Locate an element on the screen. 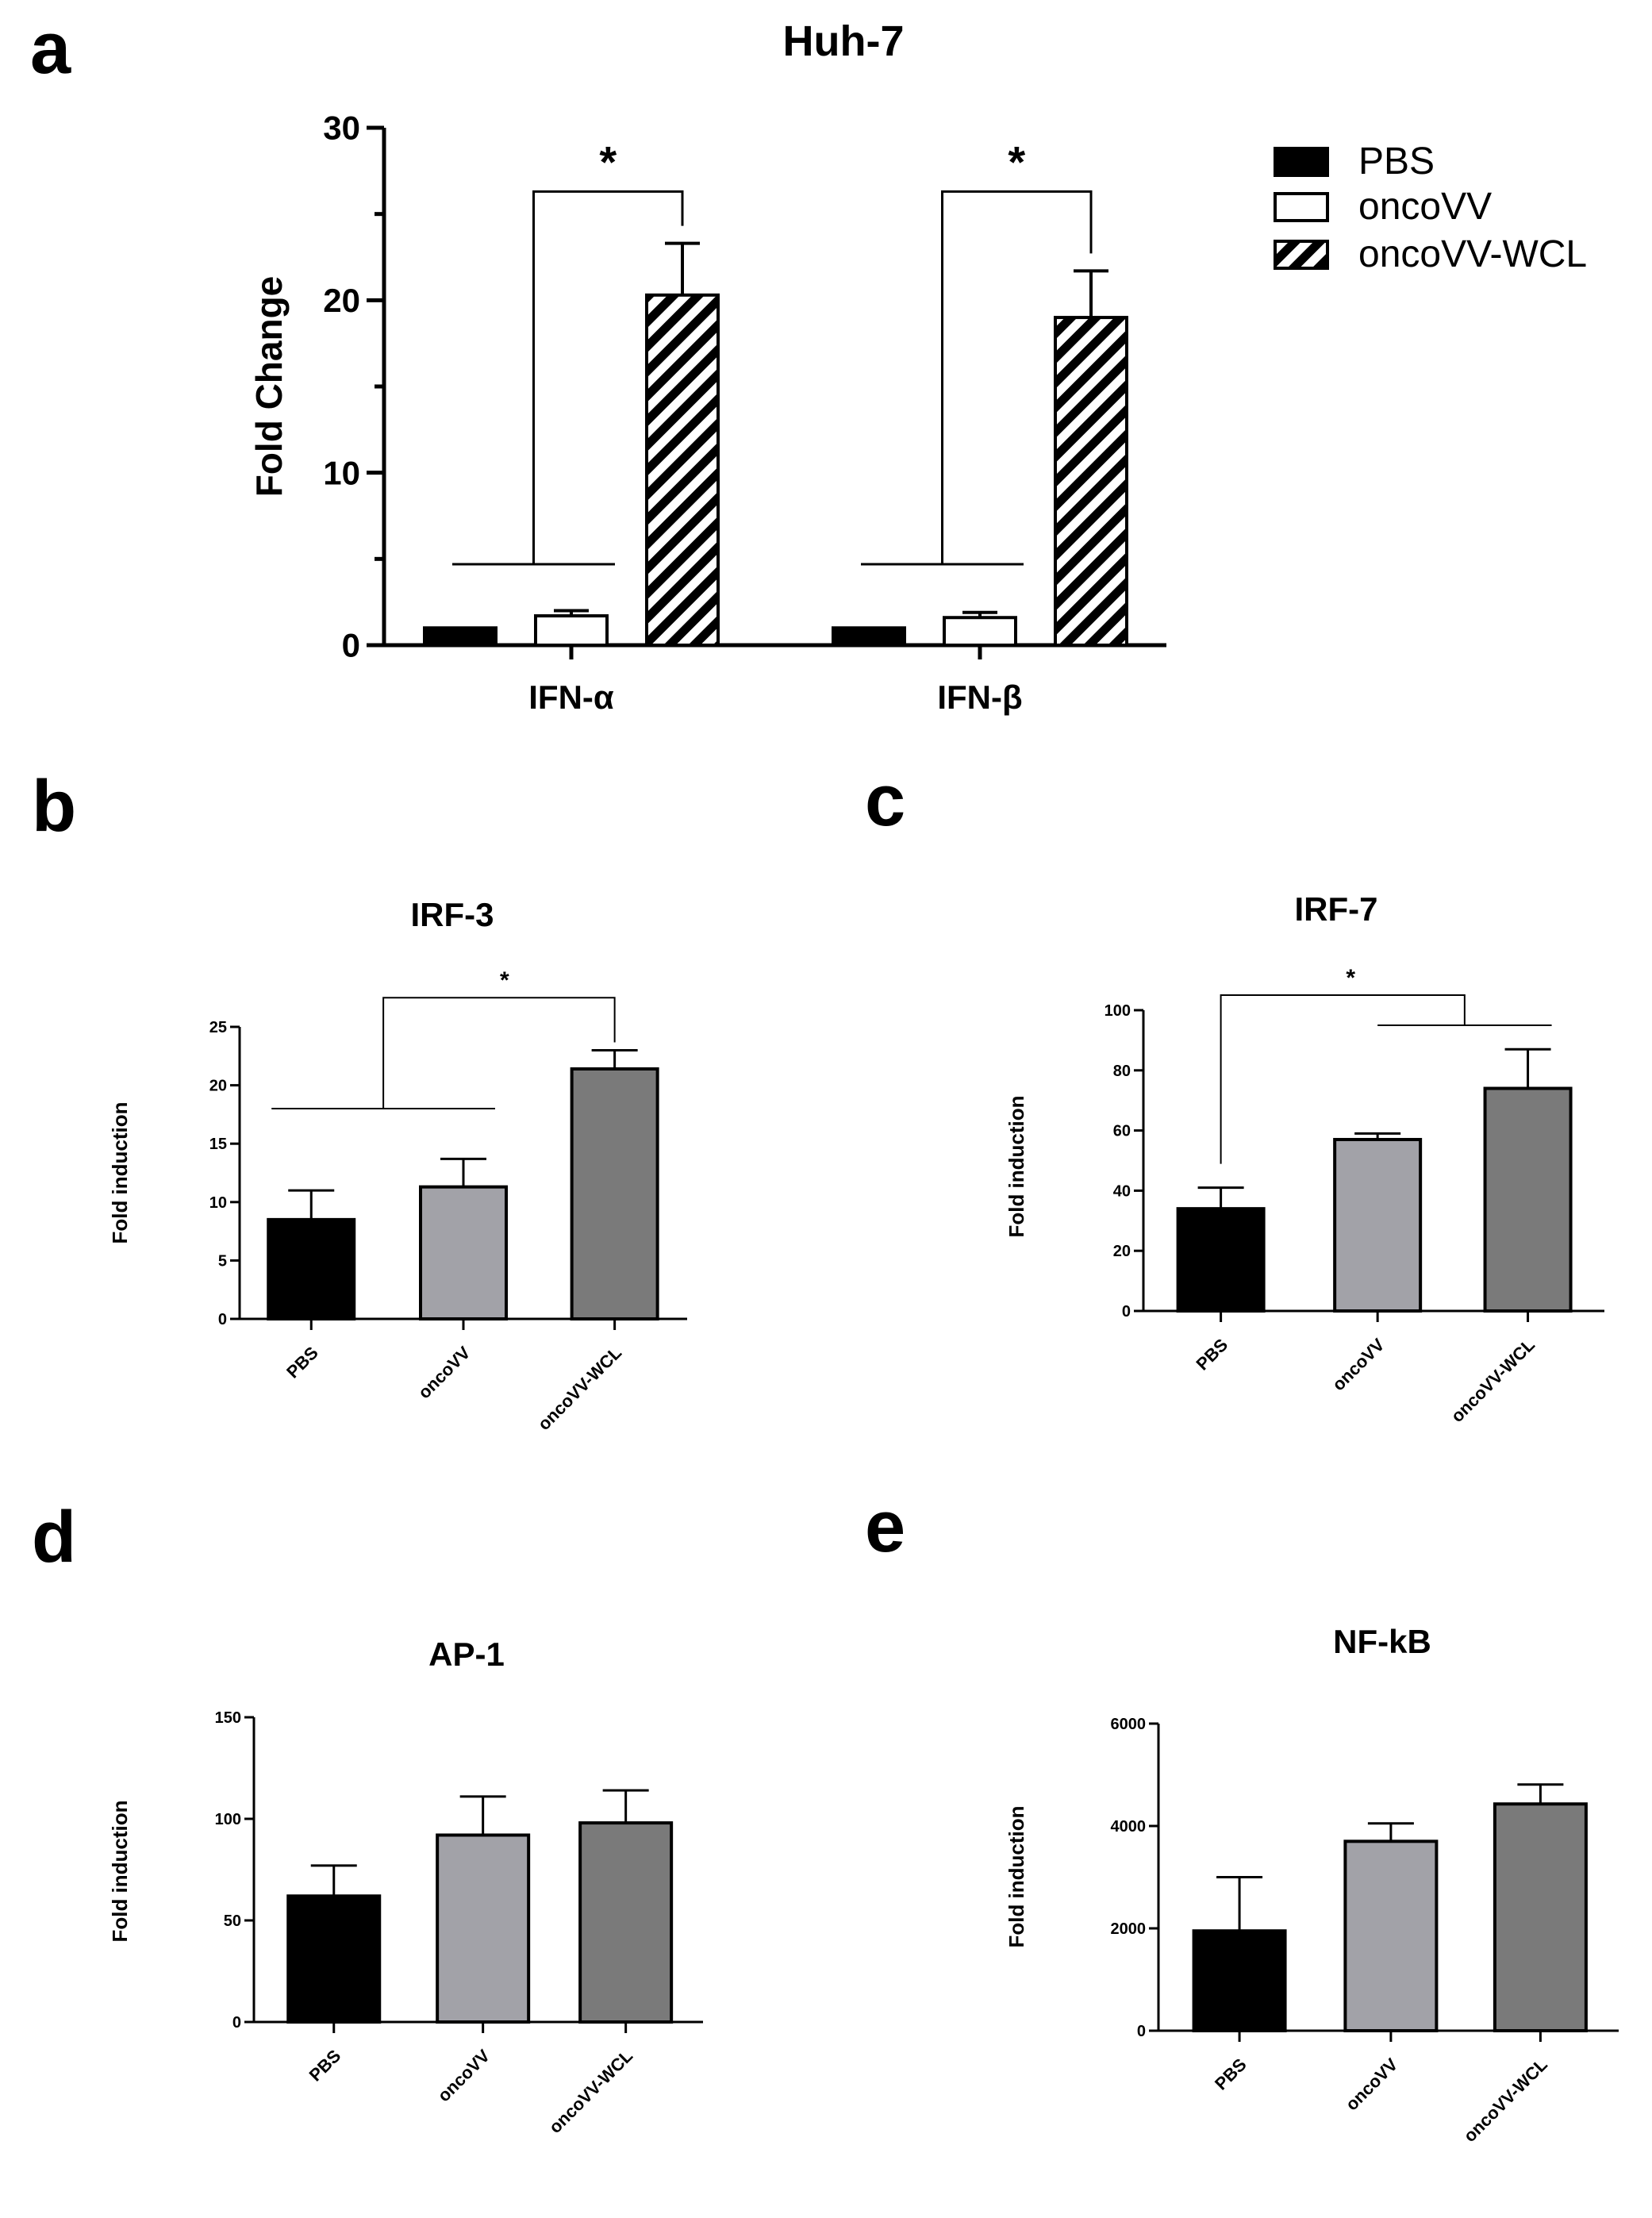 This screenshot has width=1652, height=2218. chart-title: NF-kB is located at coordinates (1382, 1641).